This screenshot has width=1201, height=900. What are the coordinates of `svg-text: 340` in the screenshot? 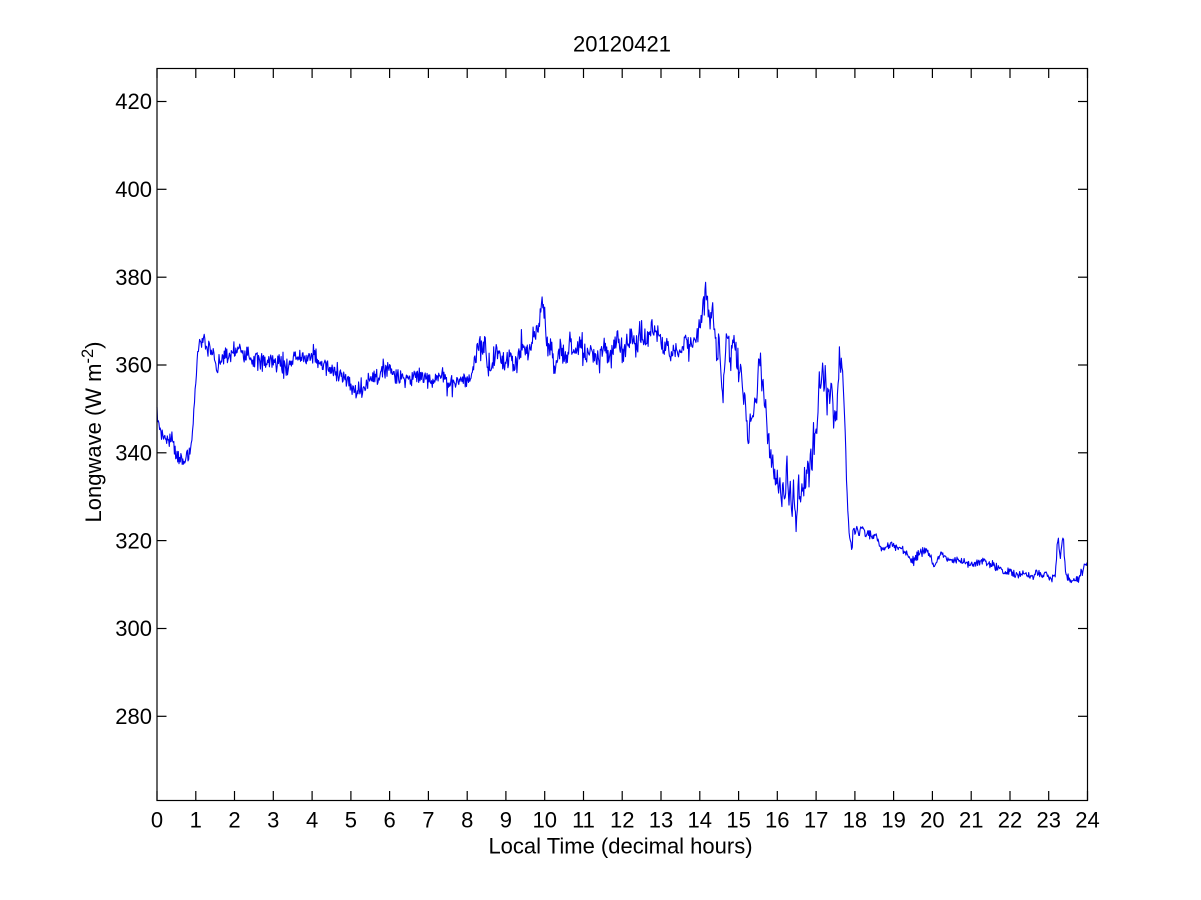 It's located at (133, 453).